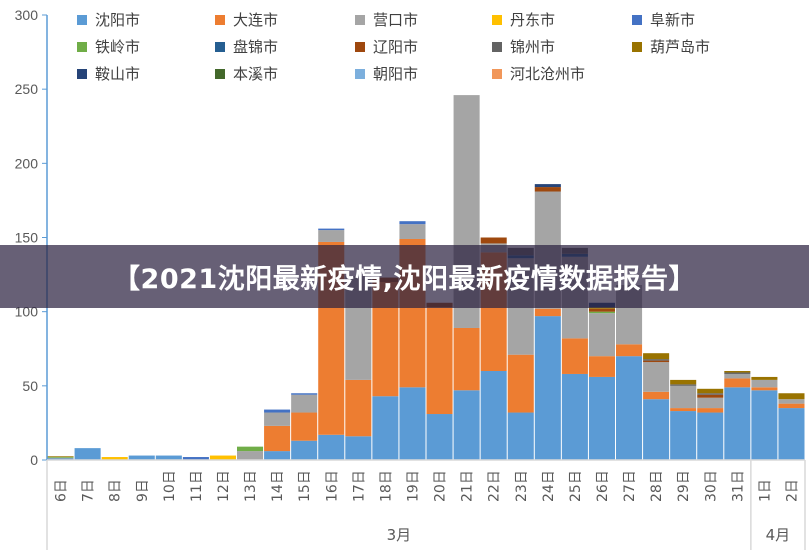 The image size is (809, 554). What do you see at coordinates (62, 490) in the screenshot?
I see `x-tick-label: 6日` at bounding box center [62, 490].